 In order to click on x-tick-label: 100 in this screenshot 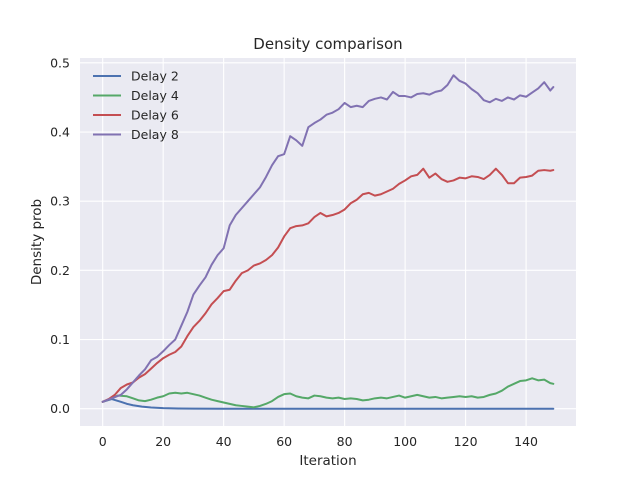, I will do `click(405, 441)`.